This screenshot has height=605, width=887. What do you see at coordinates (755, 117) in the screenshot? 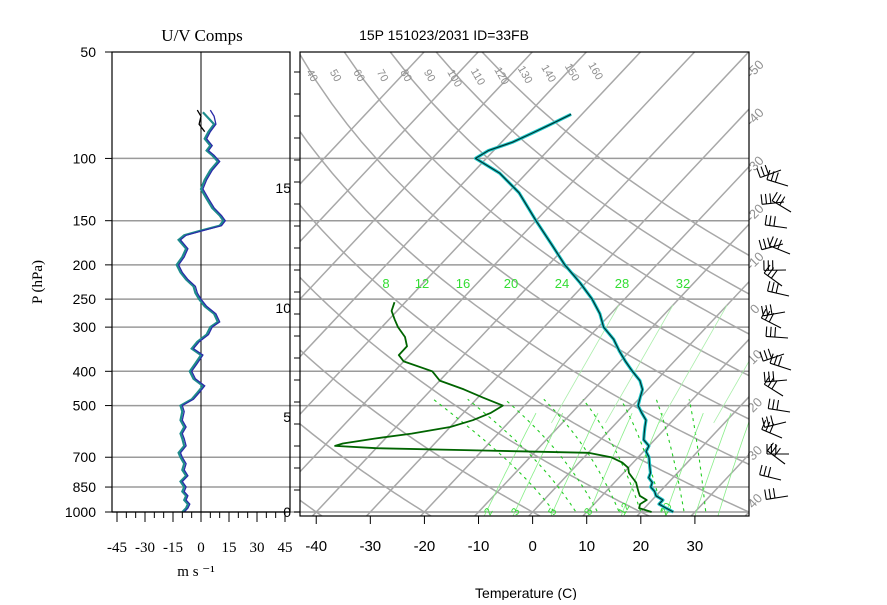
I see `isotherm-label: -40` at bounding box center [755, 117].